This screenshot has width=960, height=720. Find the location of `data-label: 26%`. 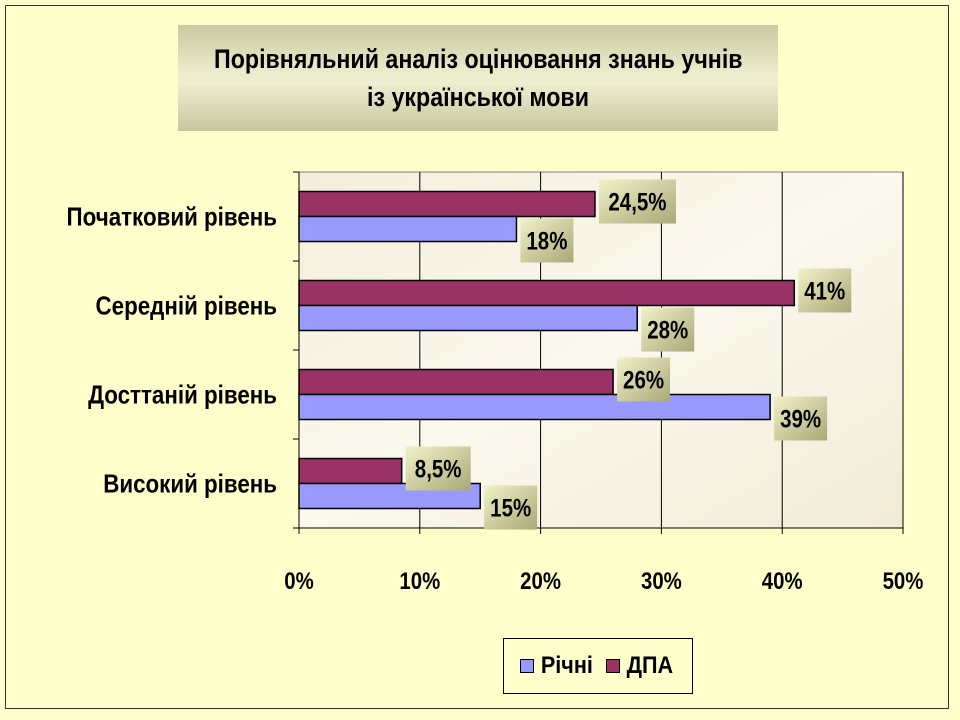

data-label: 26% is located at coordinates (643, 380).